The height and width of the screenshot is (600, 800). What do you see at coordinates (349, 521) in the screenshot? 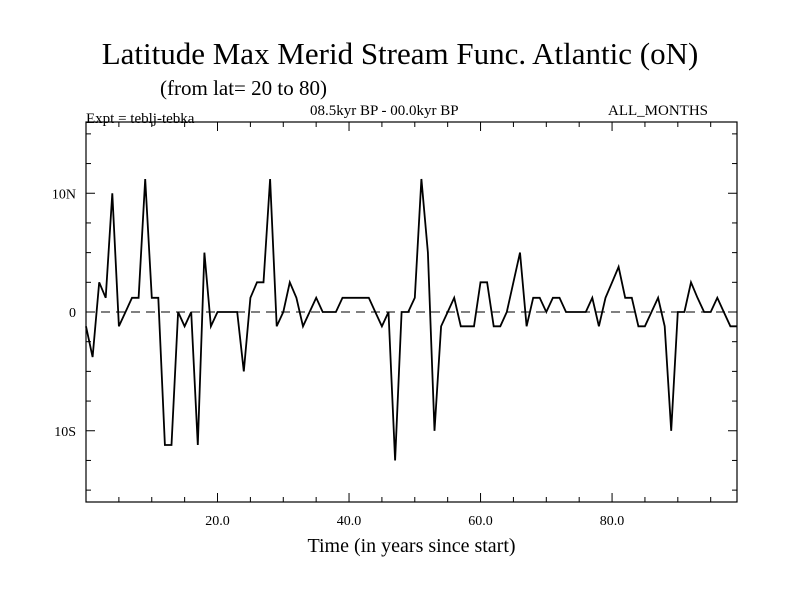
I see `x-tick-label: 40.0` at bounding box center [349, 521].